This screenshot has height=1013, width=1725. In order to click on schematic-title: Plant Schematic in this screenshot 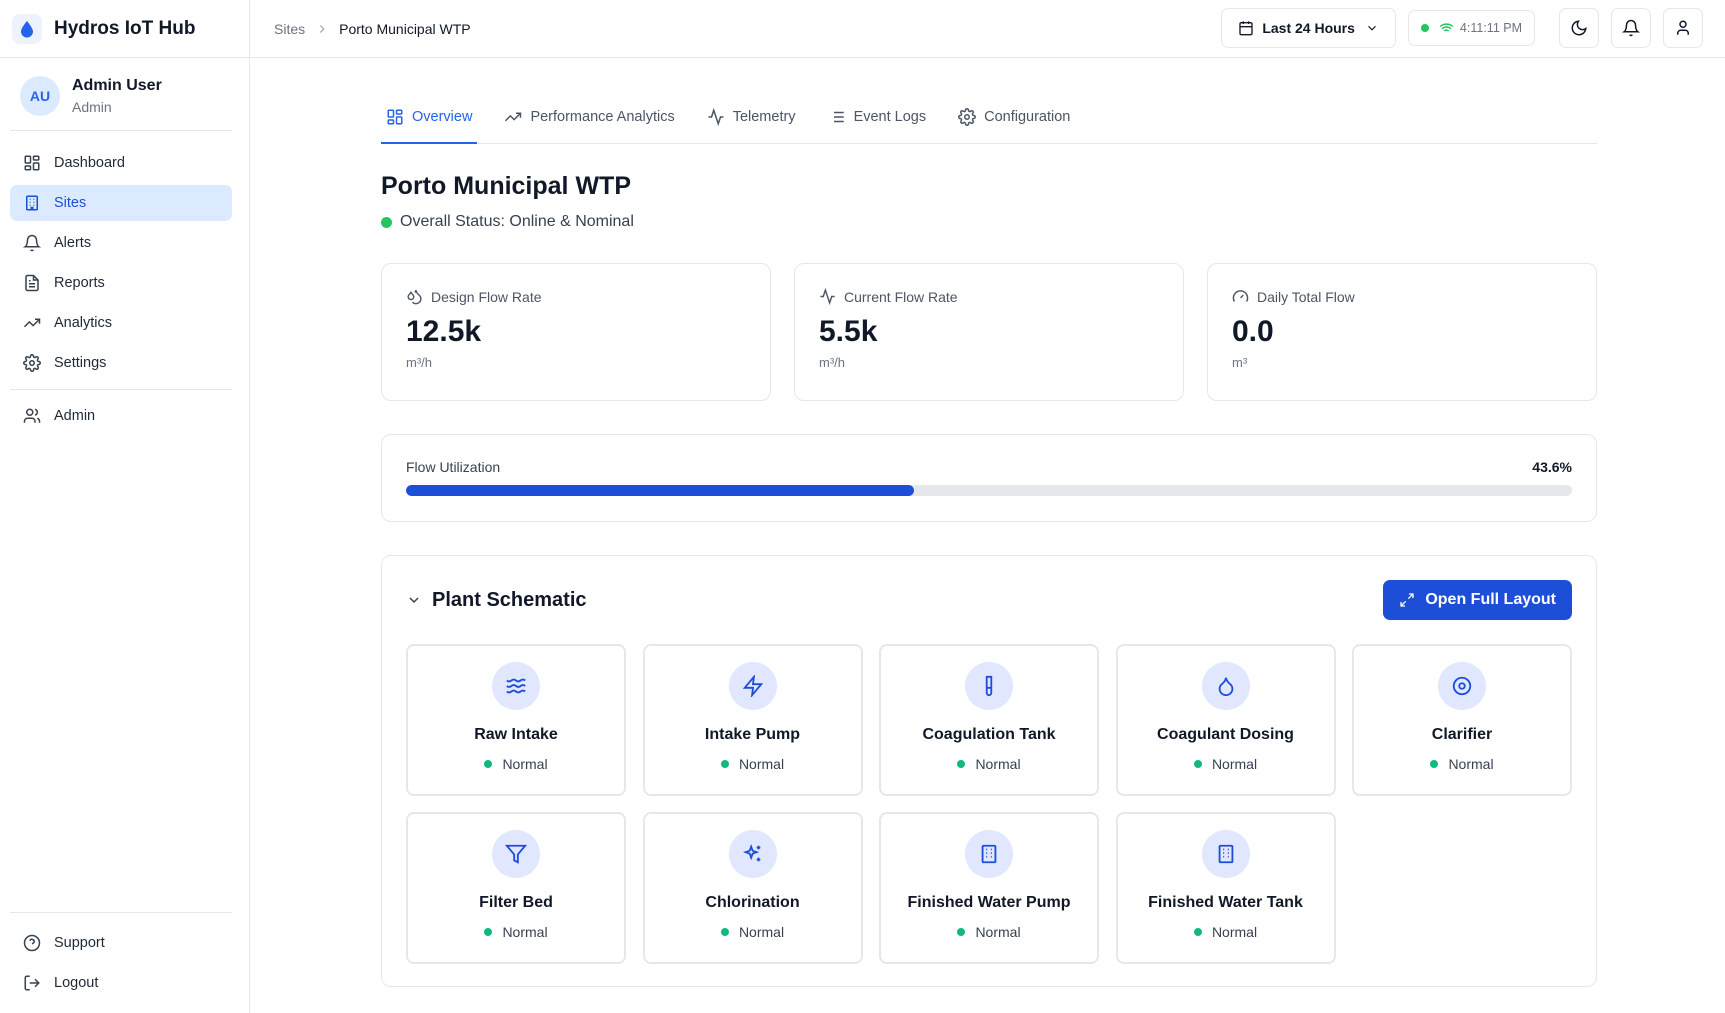, I will do `click(509, 599)`.